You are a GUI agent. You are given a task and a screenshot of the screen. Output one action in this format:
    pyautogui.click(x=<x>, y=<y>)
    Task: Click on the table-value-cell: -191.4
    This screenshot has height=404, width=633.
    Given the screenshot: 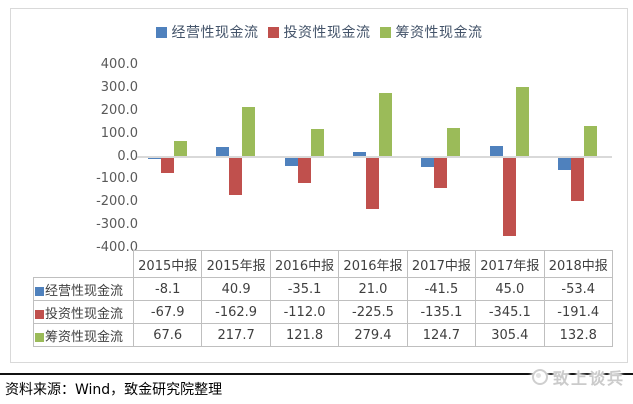 What is the action you would take?
    pyautogui.click(x=578, y=312)
    